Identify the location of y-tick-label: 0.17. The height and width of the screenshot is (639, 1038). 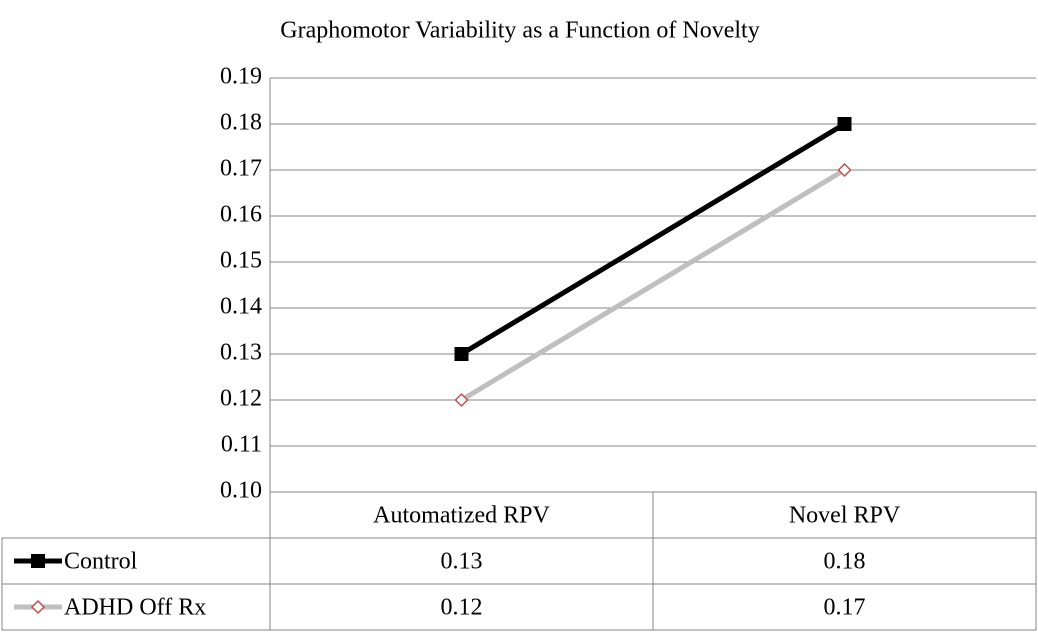
(241, 169).